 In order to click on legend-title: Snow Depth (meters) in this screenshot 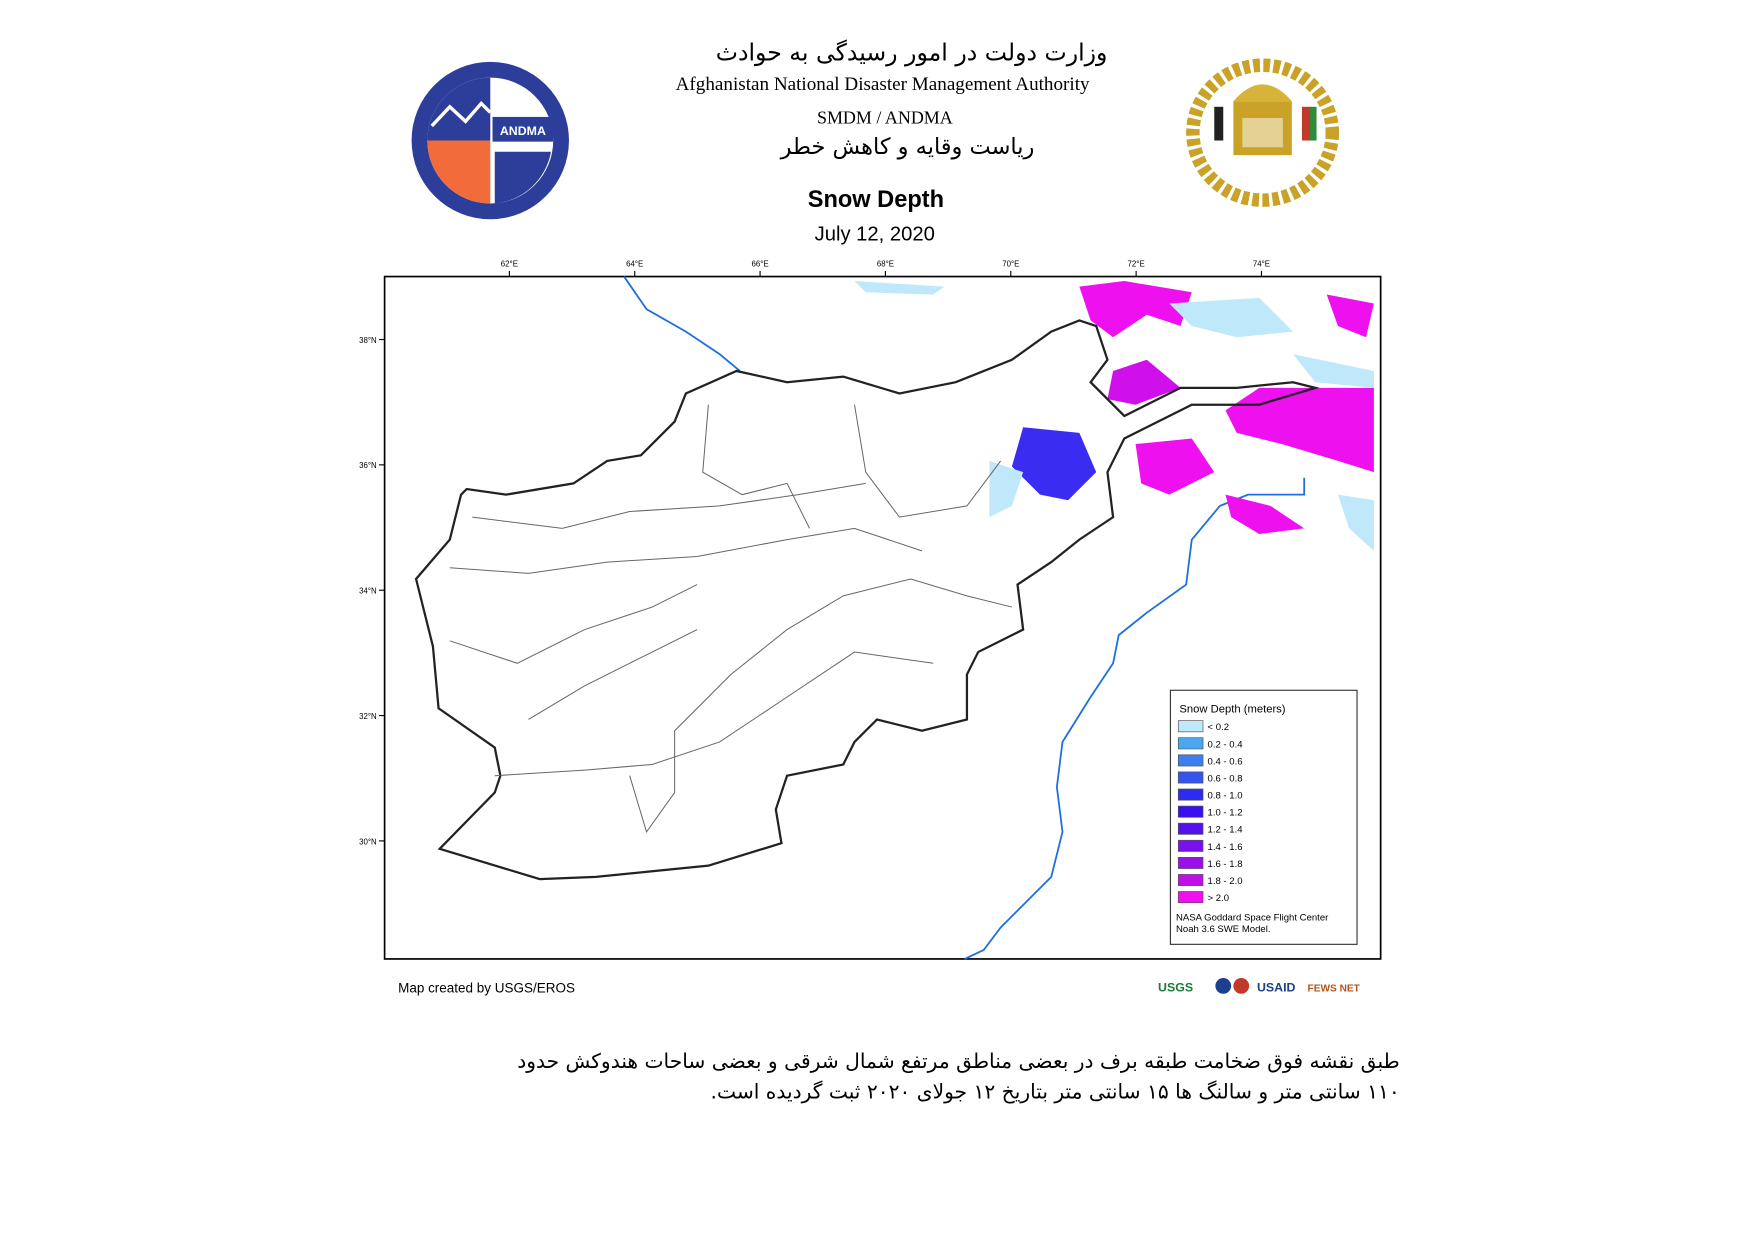, I will do `click(1232, 710)`.